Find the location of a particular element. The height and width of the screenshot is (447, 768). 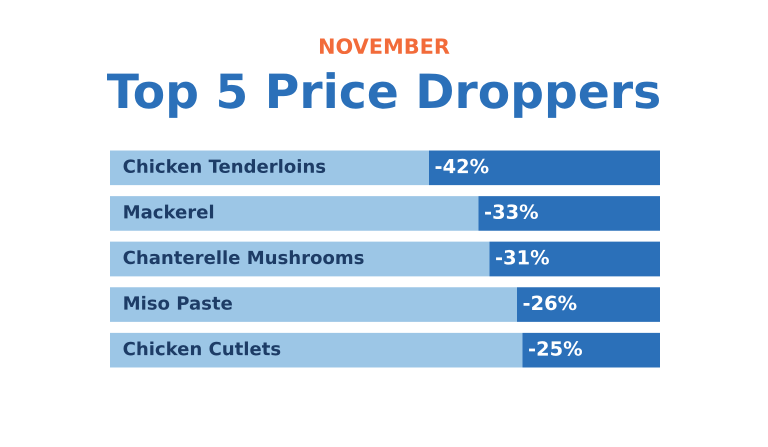

y-tick-label: Chicken Cutlets is located at coordinates (202, 348).